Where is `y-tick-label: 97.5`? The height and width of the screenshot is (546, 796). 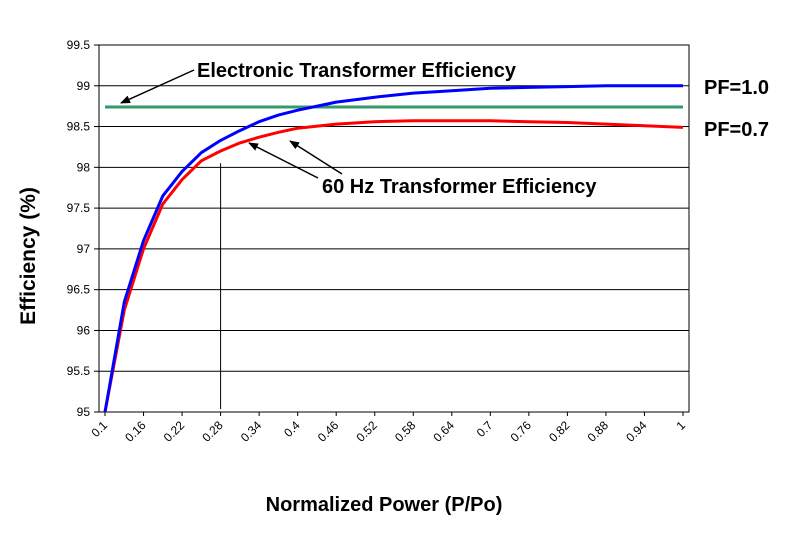 y-tick-label: 97.5 is located at coordinates (79, 208).